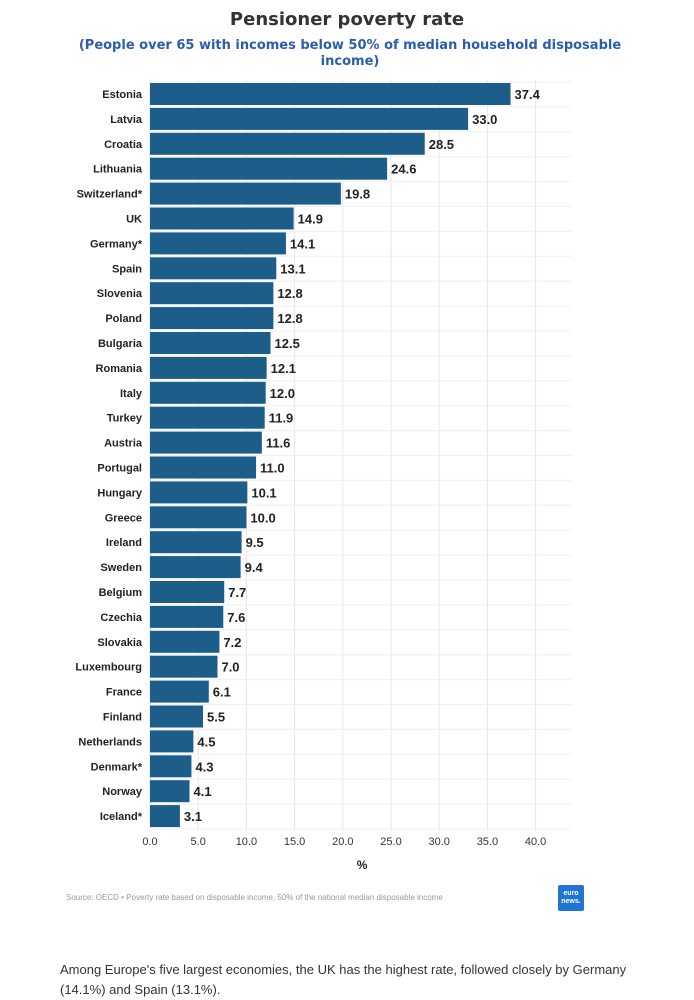  Describe the element at coordinates (272, 468) in the screenshot. I see `value-label: 11.0` at that location.